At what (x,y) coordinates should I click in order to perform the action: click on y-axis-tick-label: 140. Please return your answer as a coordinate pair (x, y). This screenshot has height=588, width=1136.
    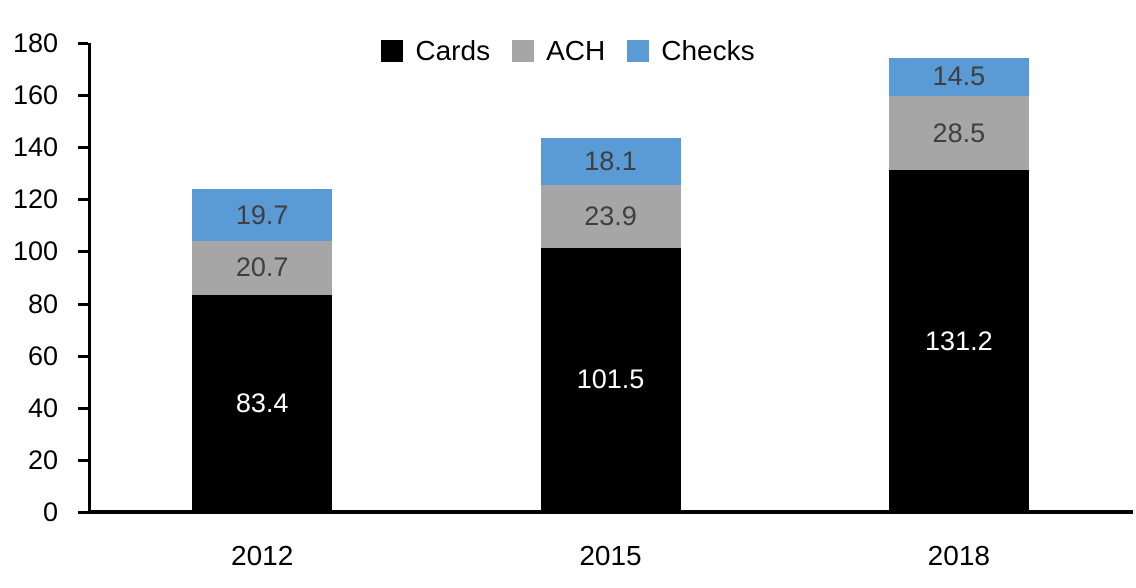
    Looking at the image, I should click on (35, 147).